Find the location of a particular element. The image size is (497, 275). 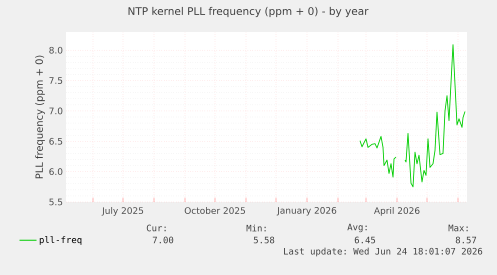

text: Last update: Wed Jun 24 18:01:07 2026 is located at coordinates (383, 252).